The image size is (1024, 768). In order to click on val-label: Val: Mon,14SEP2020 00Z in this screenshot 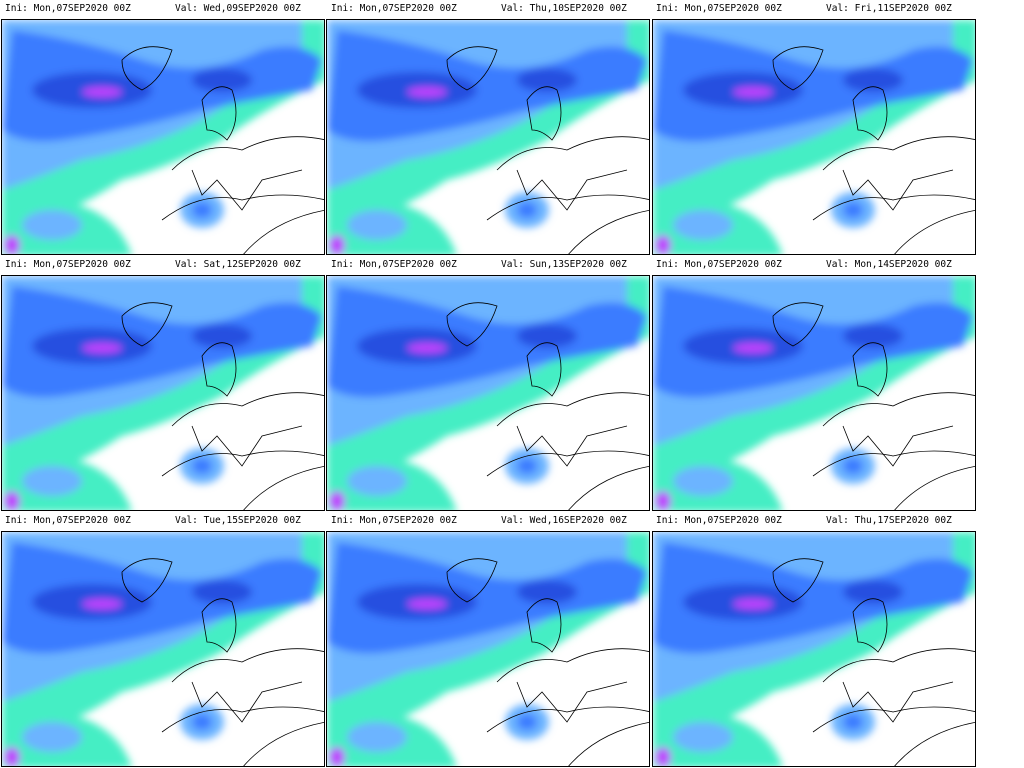, I will do `click(889, 264)`.